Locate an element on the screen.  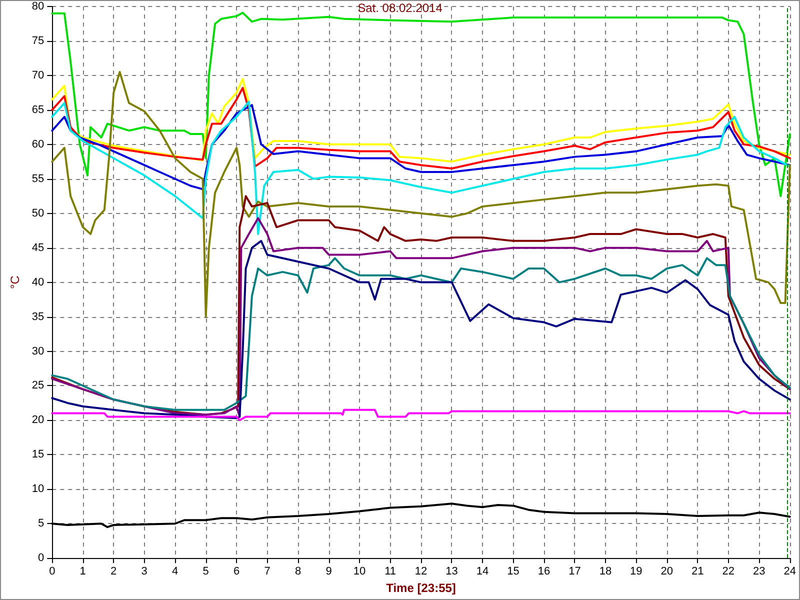
y-tick-label: 80 is located at coordinates (38, 6).